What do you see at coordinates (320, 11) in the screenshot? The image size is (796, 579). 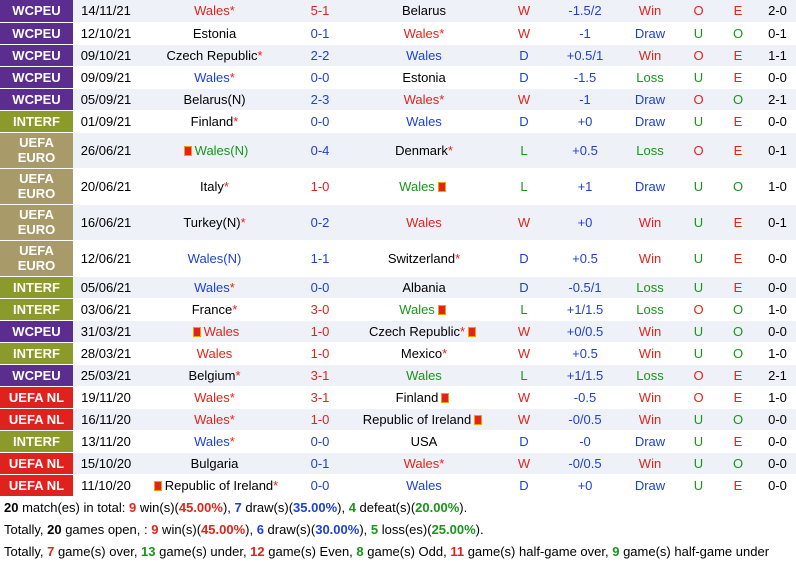 I see `match-score: 5-1` at bounding box center [320, 11].